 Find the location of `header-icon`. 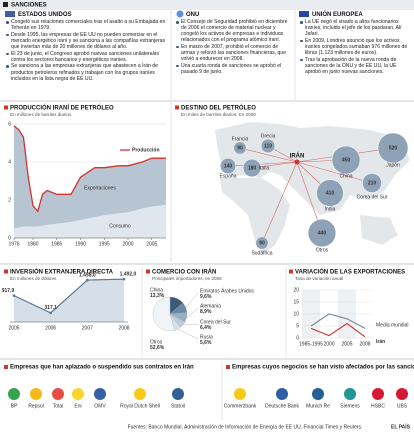

header-icon is located at coordinates (5, 4).